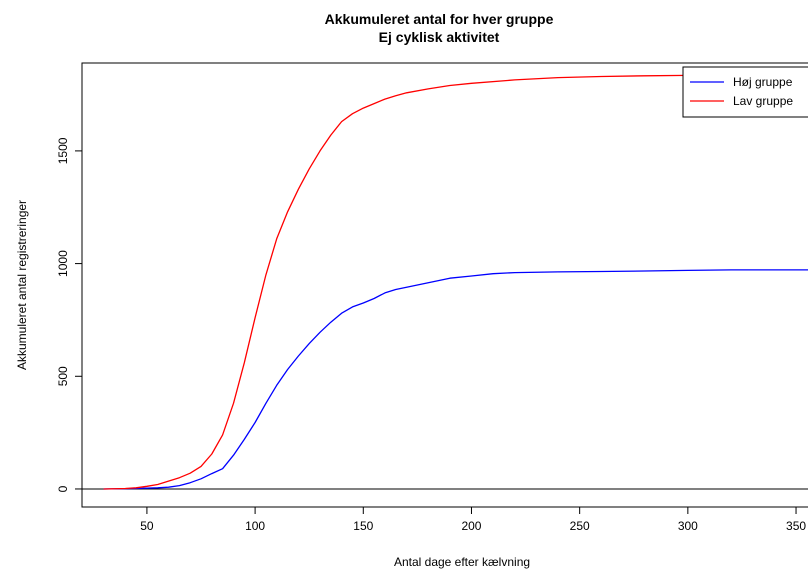 This screenshot has width=808, height=573. What do you see at coordinates (763, 101) in the screenshot?
I see `legend-label-lav: Lav gruppe` at bounding box center [763, 101].